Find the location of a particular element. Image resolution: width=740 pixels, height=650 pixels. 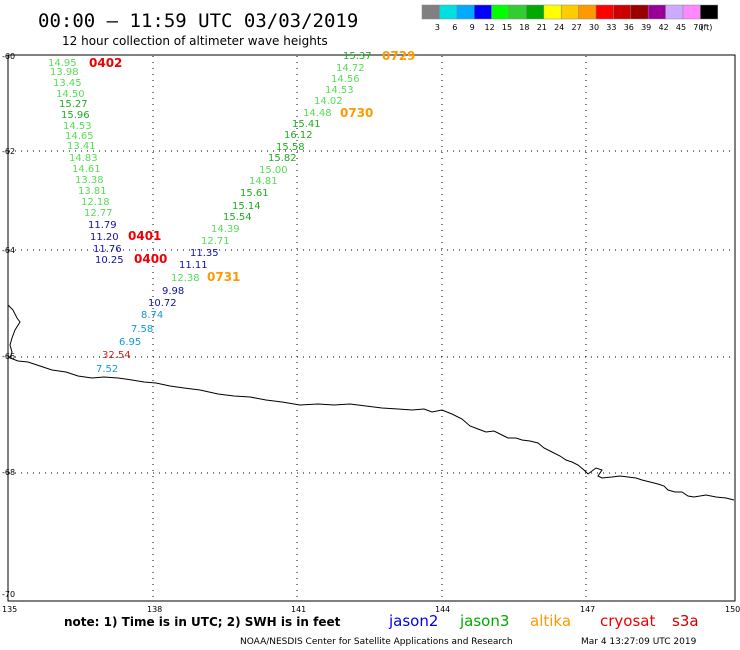

legend-label: 9 is located at coordinates (472, 27).